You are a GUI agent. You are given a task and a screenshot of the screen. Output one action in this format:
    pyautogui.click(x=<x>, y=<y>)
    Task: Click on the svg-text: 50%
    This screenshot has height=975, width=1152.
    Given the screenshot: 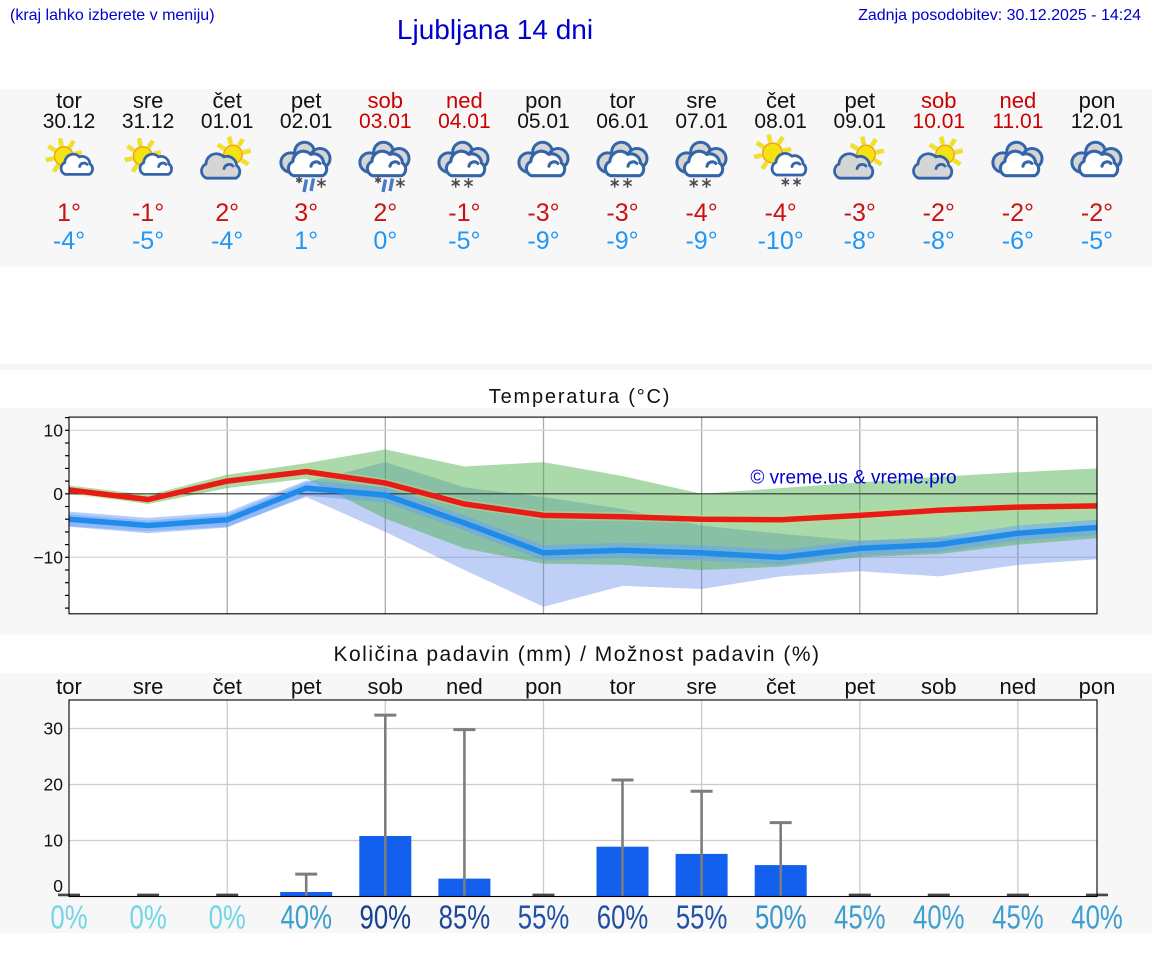 What is the action you would take?
    pyautogui.click(x=780, y=918)
    